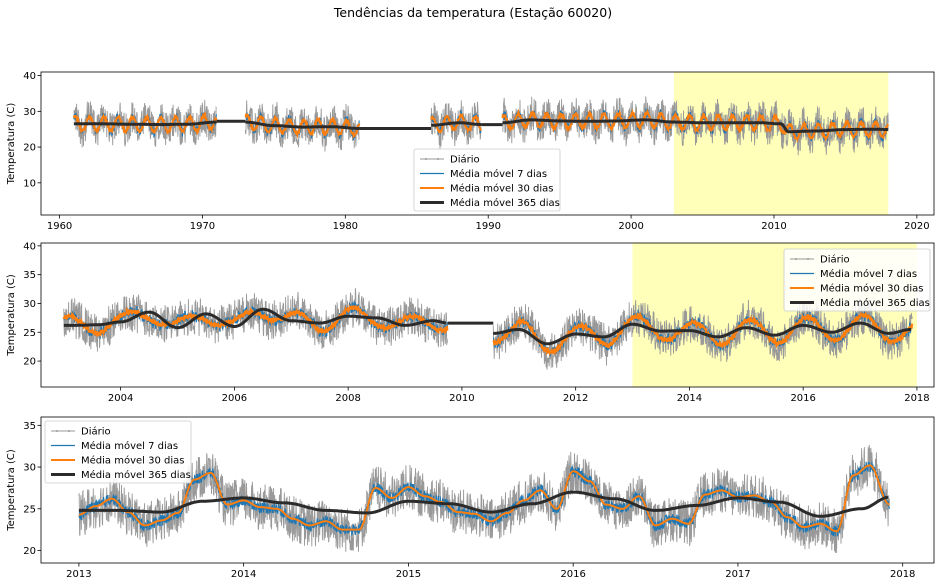 The image size is (942, 585). What do you see at coordinates (29, 183) in the screenshot?
I see `y-tick-label: 10` at bounding box center [29, 183].